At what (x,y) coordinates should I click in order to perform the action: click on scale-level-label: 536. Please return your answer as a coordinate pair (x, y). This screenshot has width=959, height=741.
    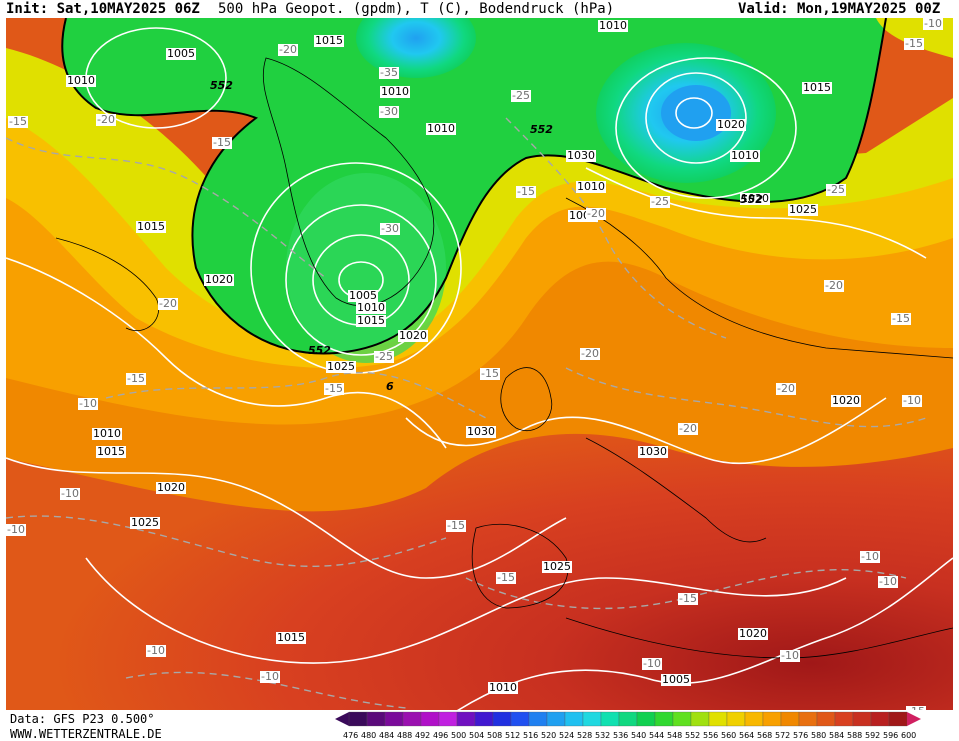
    Looking at the image, I should click on (621, 735).